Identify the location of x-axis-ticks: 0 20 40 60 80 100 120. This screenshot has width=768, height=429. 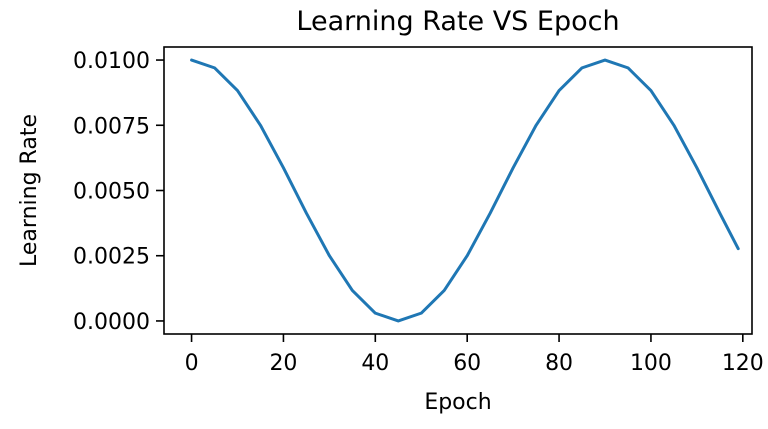
(474, 355).